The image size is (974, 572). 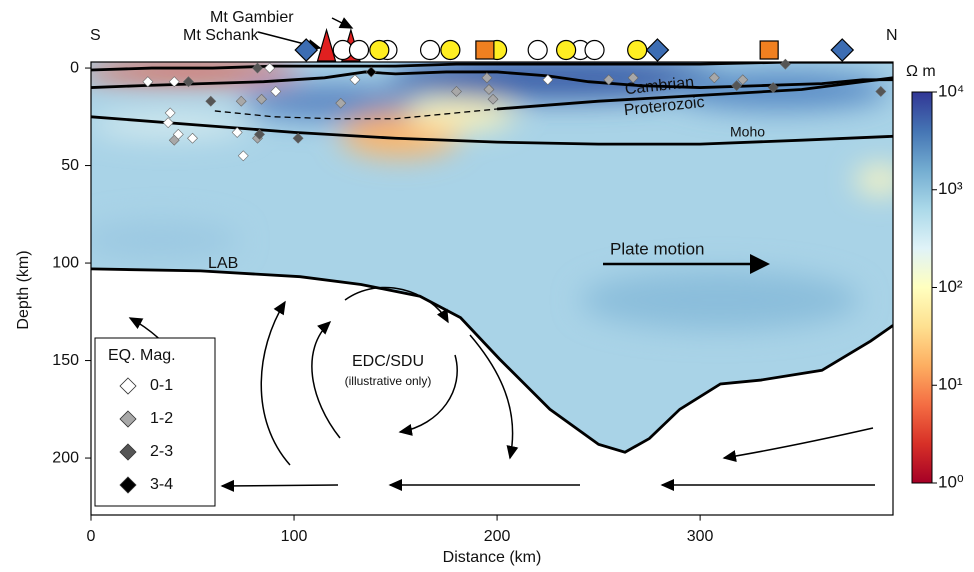 I want to click on x-tick-label: 0, so click(x=91, y=536).